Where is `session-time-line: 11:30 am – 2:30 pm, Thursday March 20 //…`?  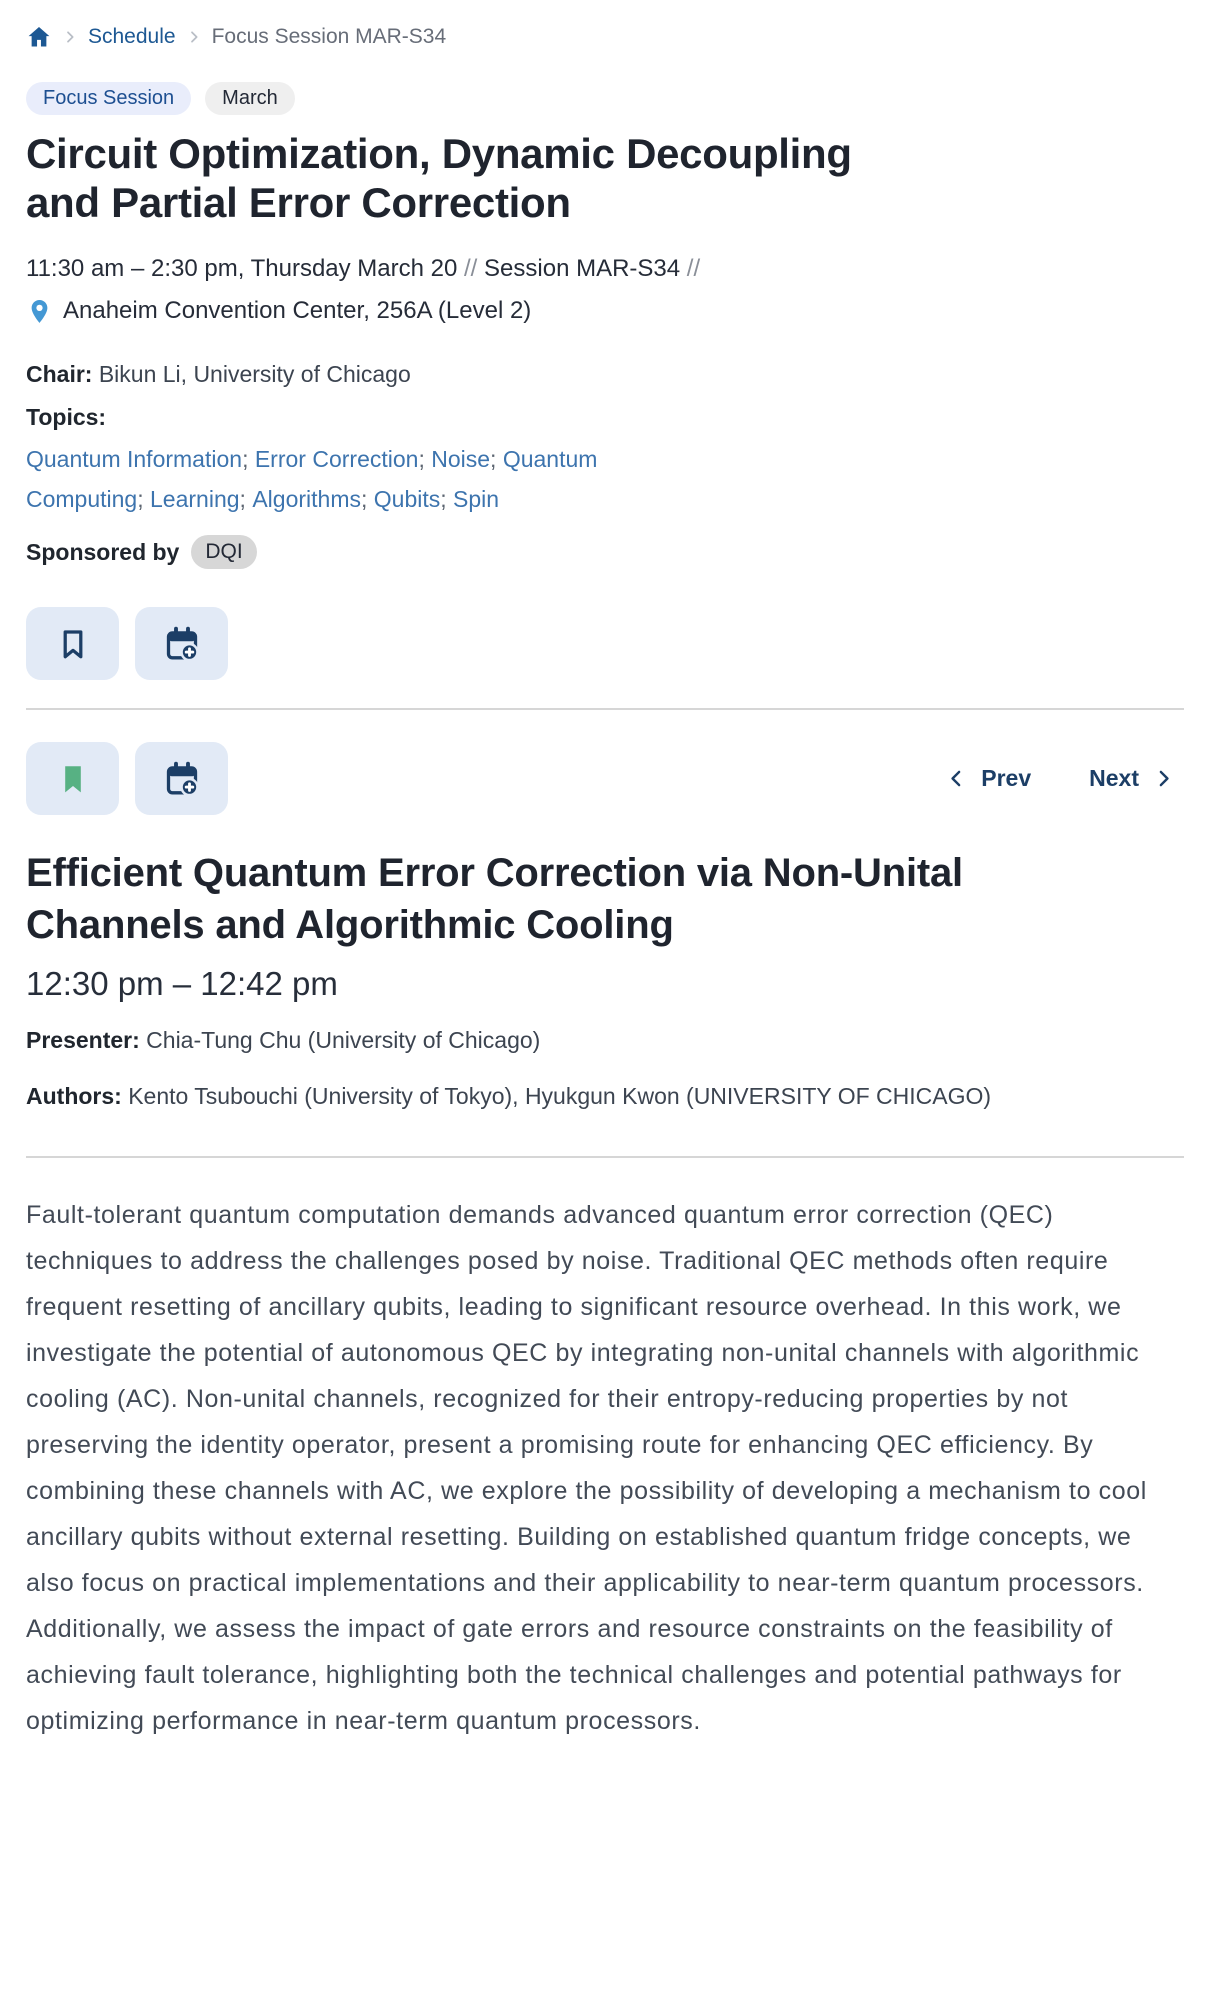
session-time-line: 11:30 am – 2:30 pm, Thursday March 20 //… is located at coordinates (363, 269).